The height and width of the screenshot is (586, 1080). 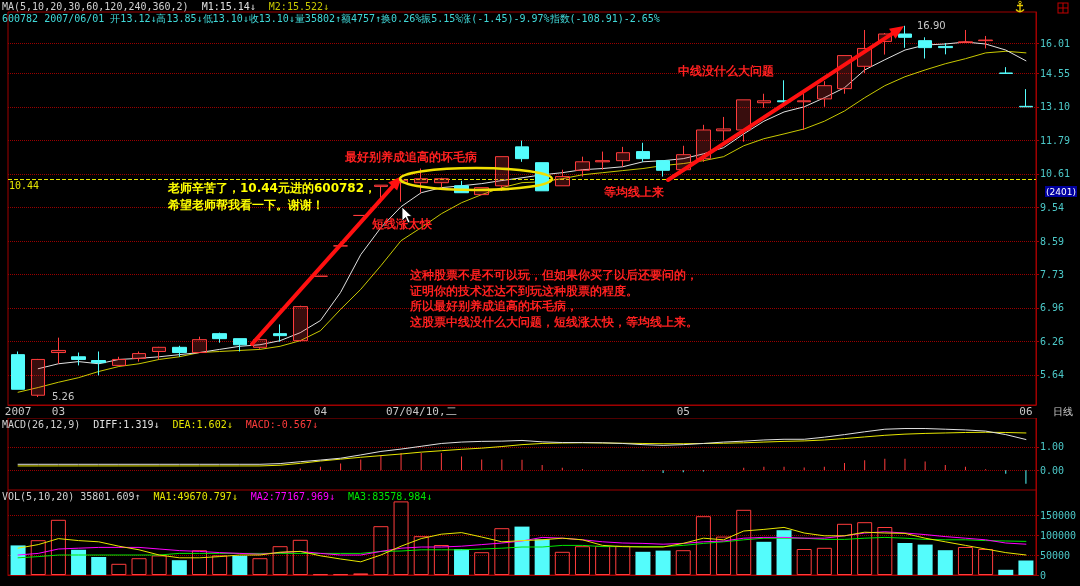 I want to click on line-series, so click(x=522, y=544).